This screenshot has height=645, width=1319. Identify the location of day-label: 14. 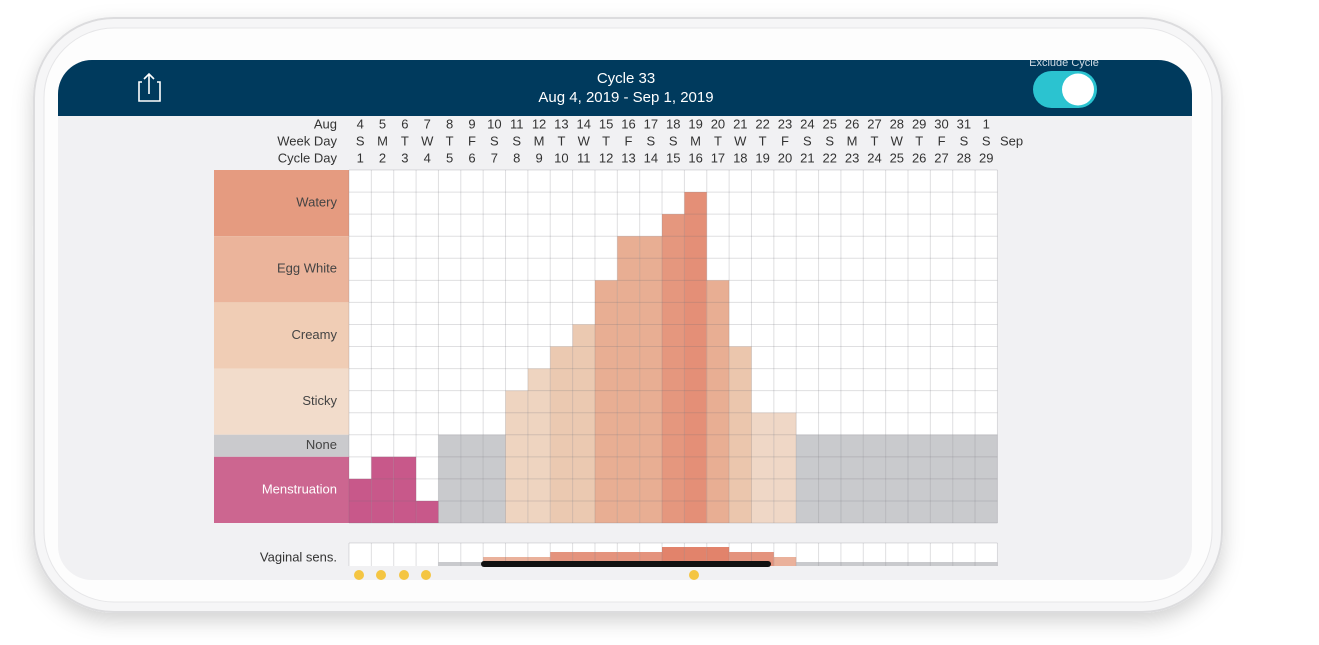
(651, 157).